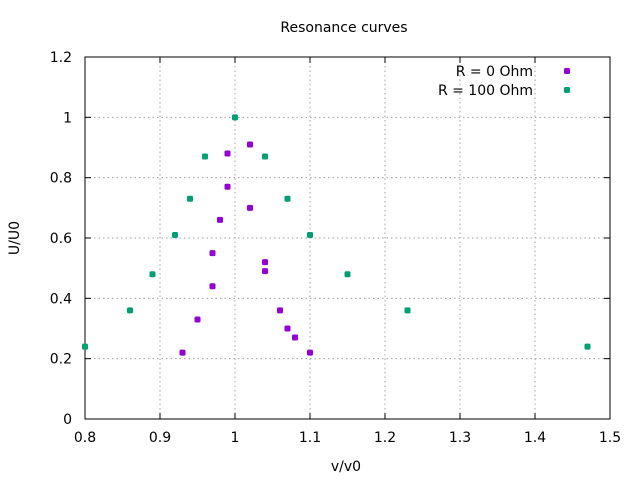 The image size is (640, 480). I want to click on chart-title: Resonance curves, so click(343, 28).